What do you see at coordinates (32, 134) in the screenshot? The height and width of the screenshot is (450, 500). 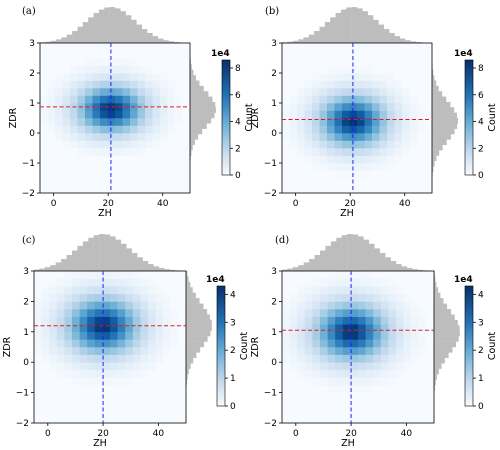 I see `y-tick-label: 0` at bounding box center [32, 134].